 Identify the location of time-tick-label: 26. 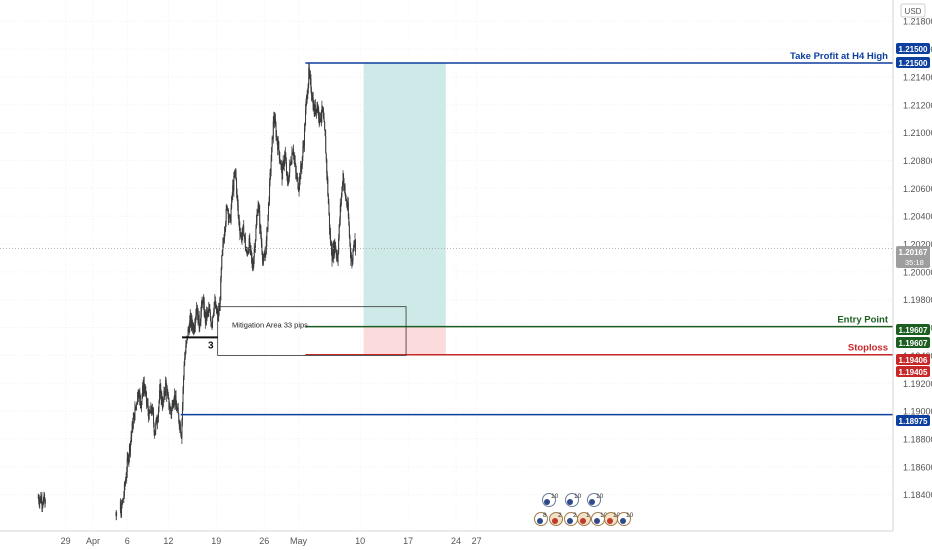
(264, 541).